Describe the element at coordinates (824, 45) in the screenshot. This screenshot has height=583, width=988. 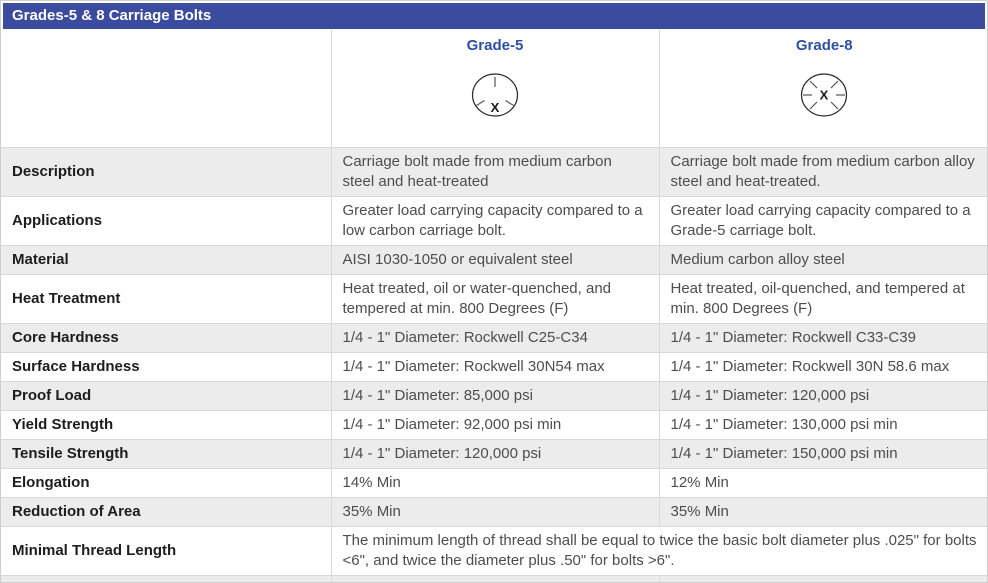
I see `grade8-label: Grade-8` at that location.